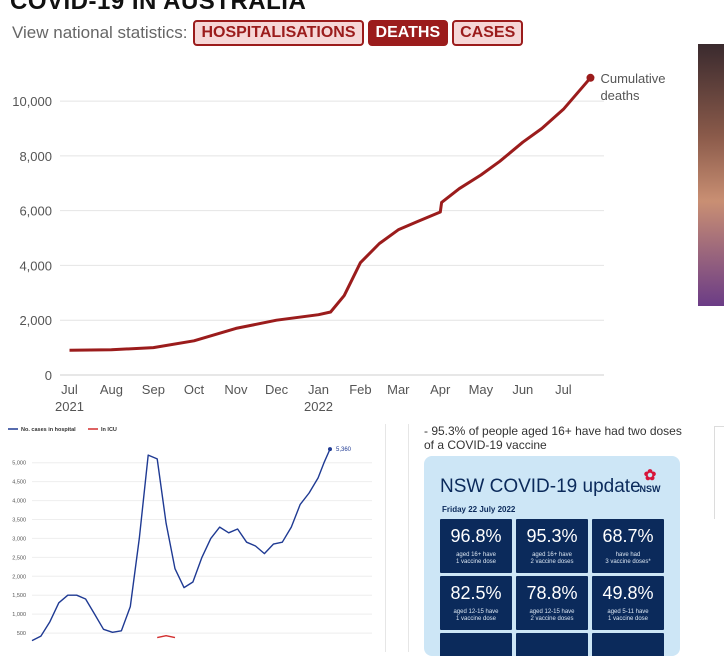 The width and height of the screenshot is (724, 656). I want to click on cases-button: CASES, so click(488, 33).